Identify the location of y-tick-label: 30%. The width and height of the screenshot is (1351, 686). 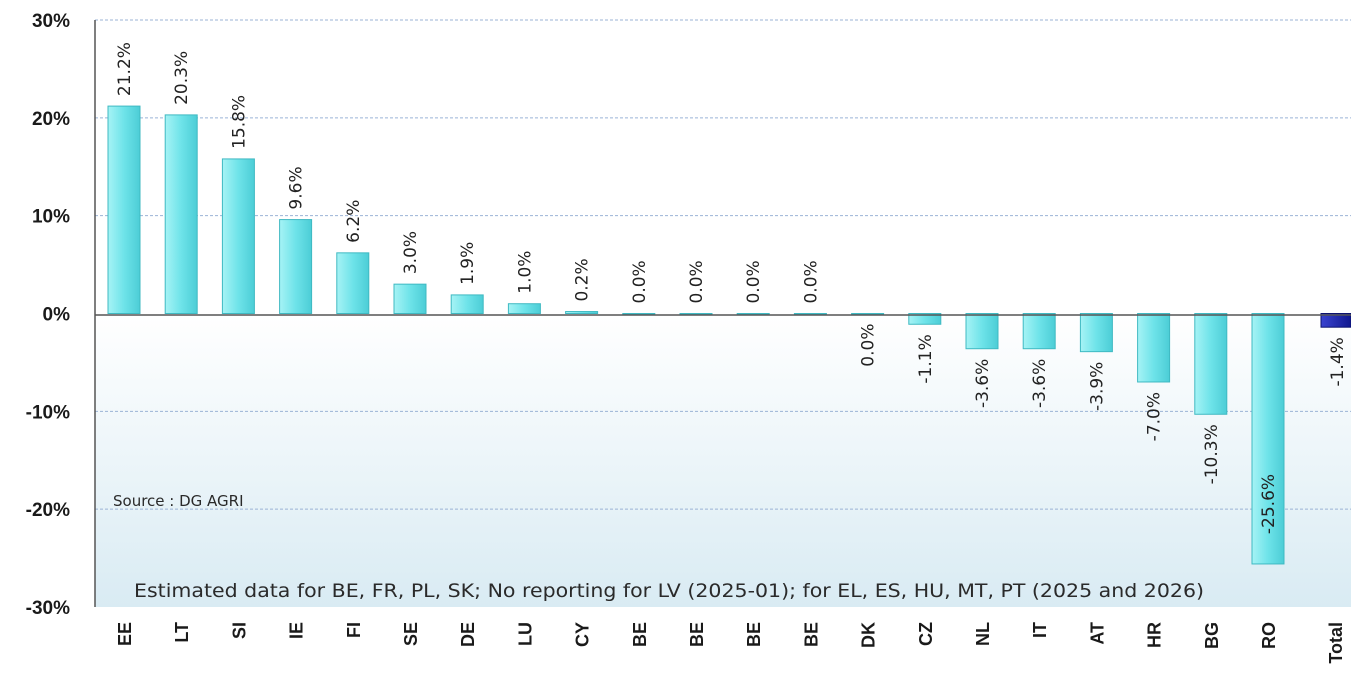
(51, 21).